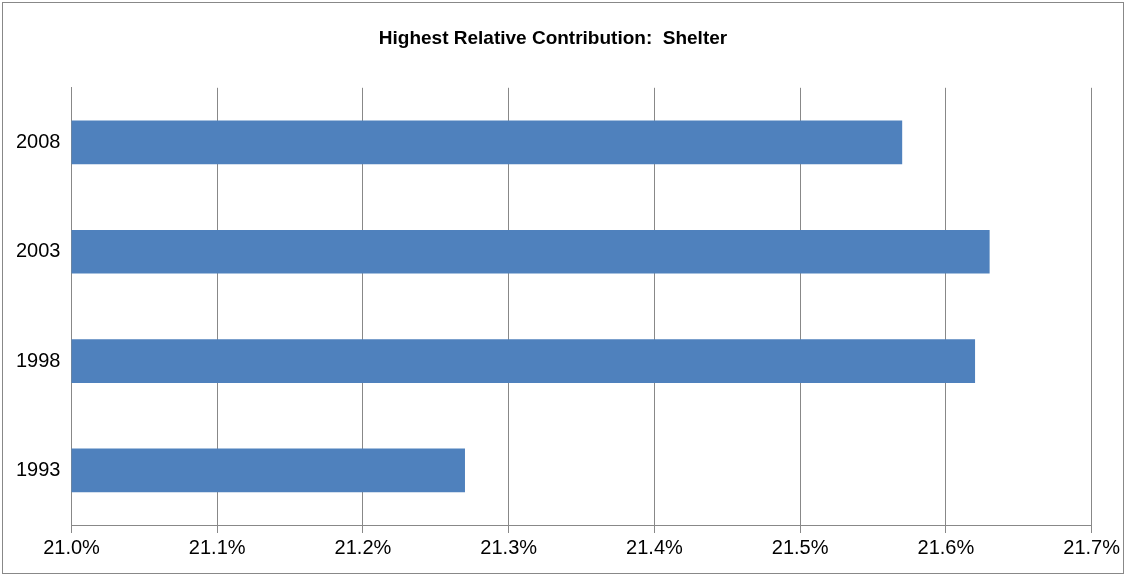 Image resolution: width=1130 pixels, height=578 pixels. I want to click on x-tick-label: 21.1%, so click(217, 546).